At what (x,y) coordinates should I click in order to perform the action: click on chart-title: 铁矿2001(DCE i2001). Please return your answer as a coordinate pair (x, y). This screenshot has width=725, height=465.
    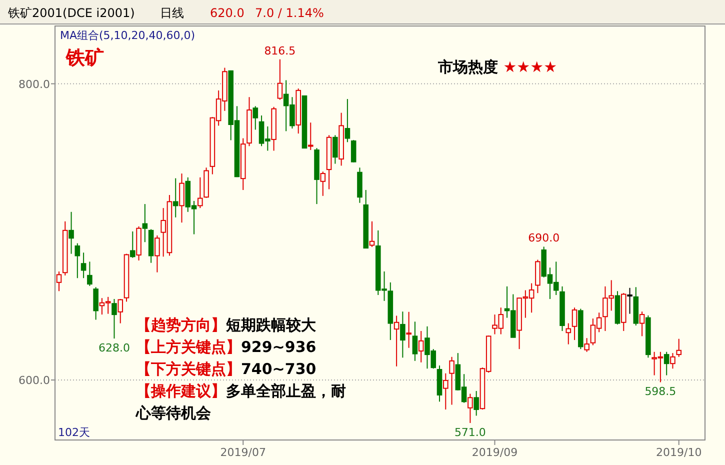
    Looking at the image, I should click on (71, 13).